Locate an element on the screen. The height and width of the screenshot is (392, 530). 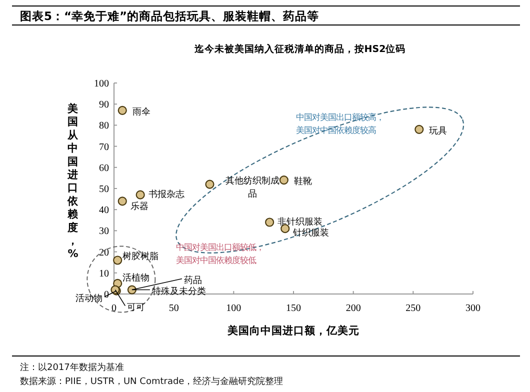
x-tick-label: 250 is located at coordinates (413, 308).